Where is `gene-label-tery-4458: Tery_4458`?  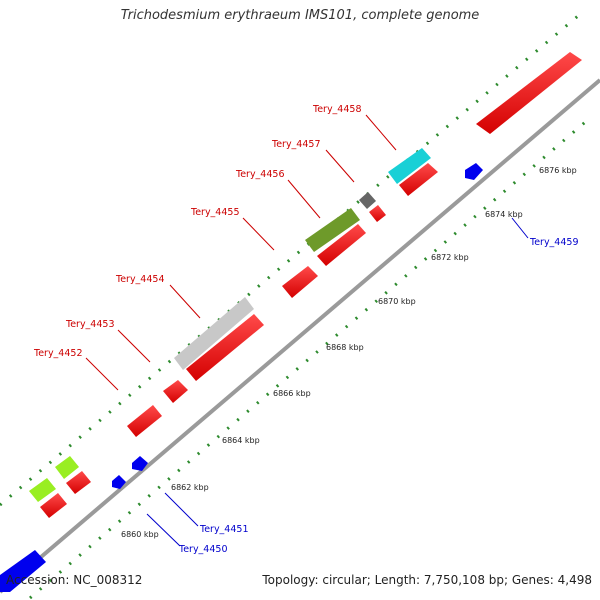 gene-label-tery-4458: Tery_4458 is located at coordinates (337, 109).